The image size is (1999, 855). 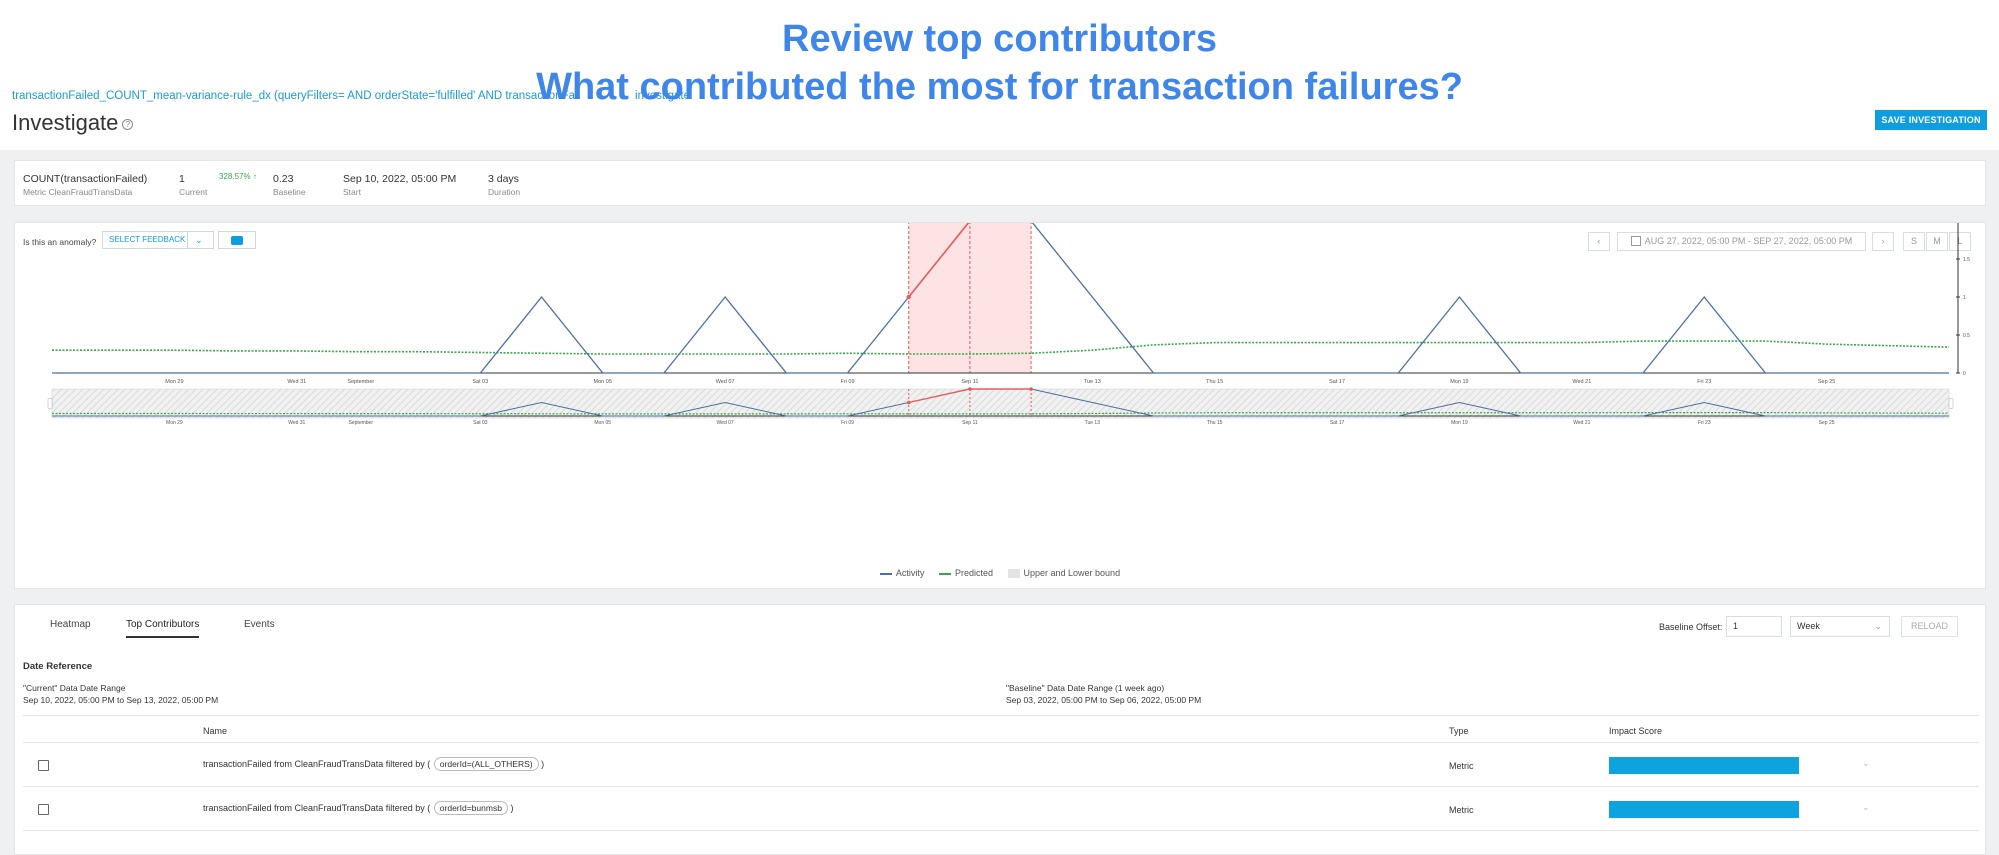 What do you see at coordinates (480, 423) in the screenshot?
I see `overview-tick-label: Sat 03` at bounding box center [480, 423].